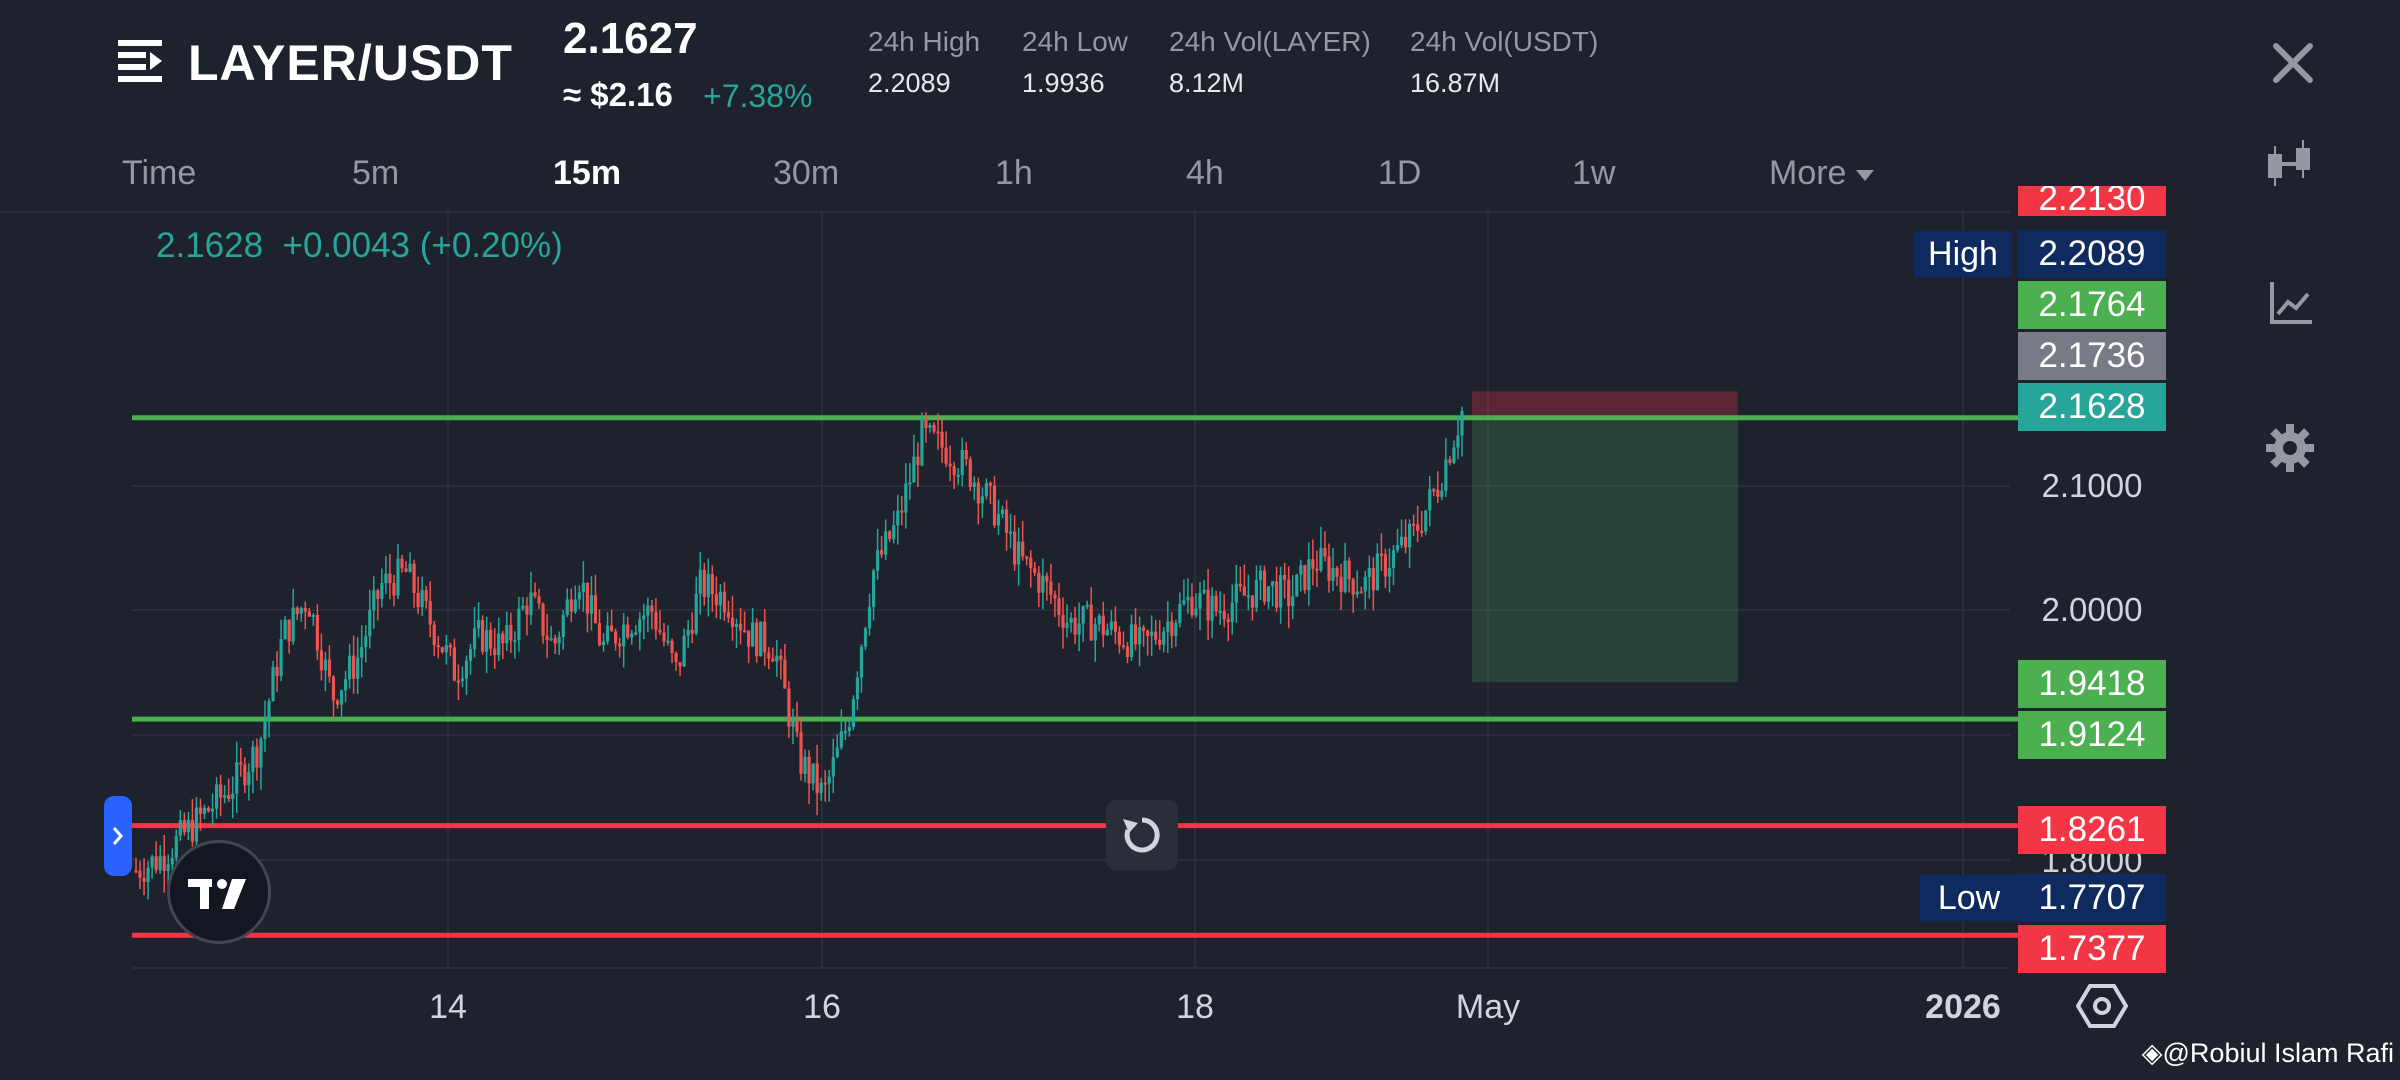 This screenshot has width=2400, height=1080. What do you see at coordinates (806, 173) in the screenshot?
I see `tab-30m: 30m` at bounding box center [806, 173].